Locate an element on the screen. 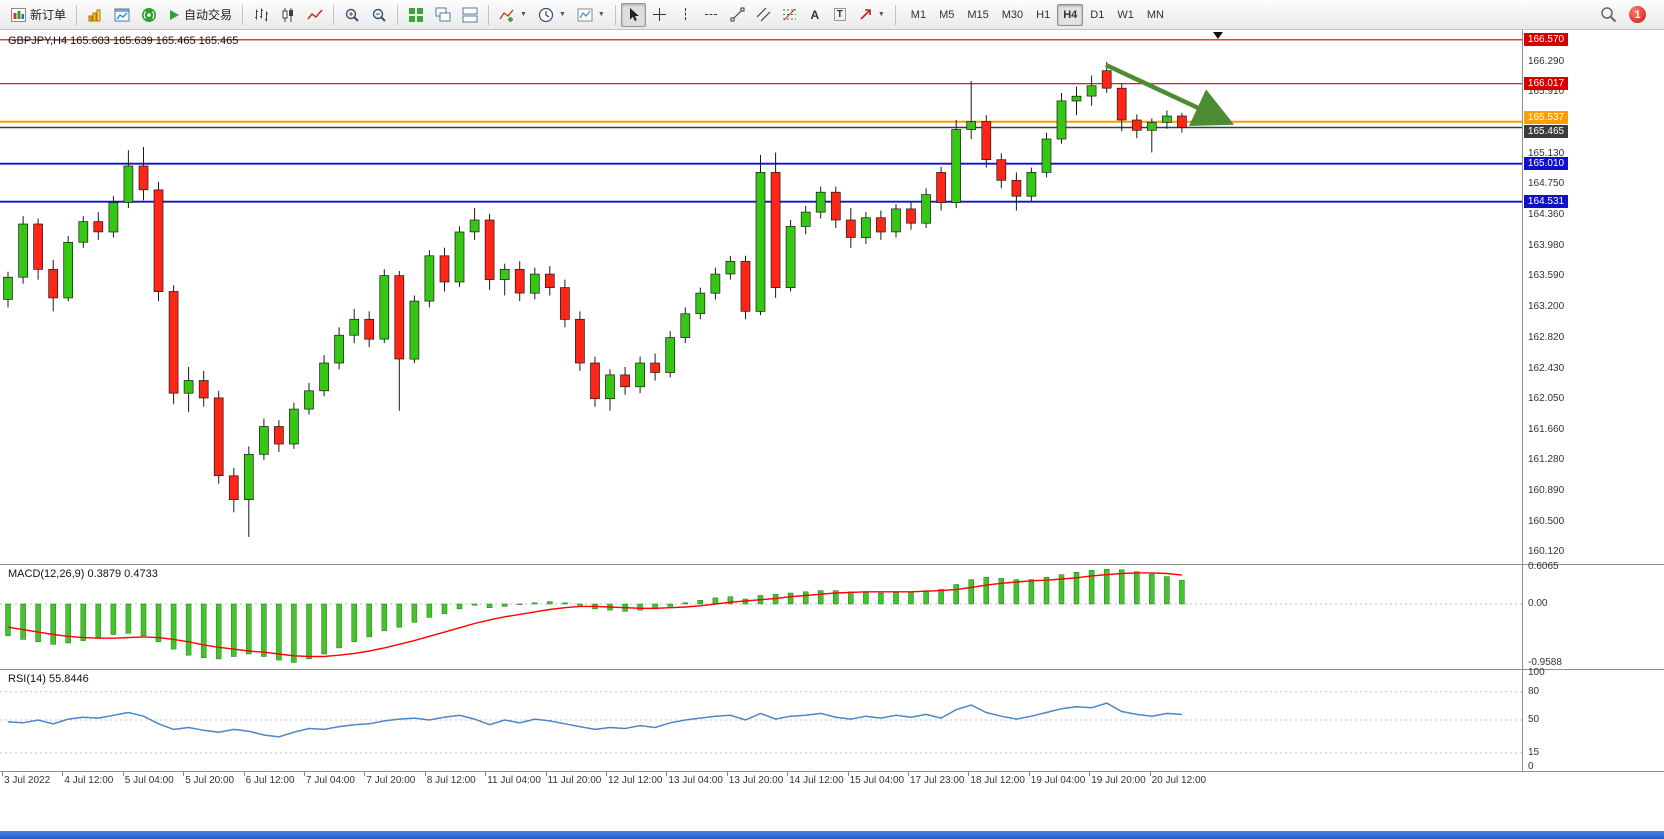 The height and width of the screenshot is (839, 1664). cursor-button is located at coordinates (633, 14).